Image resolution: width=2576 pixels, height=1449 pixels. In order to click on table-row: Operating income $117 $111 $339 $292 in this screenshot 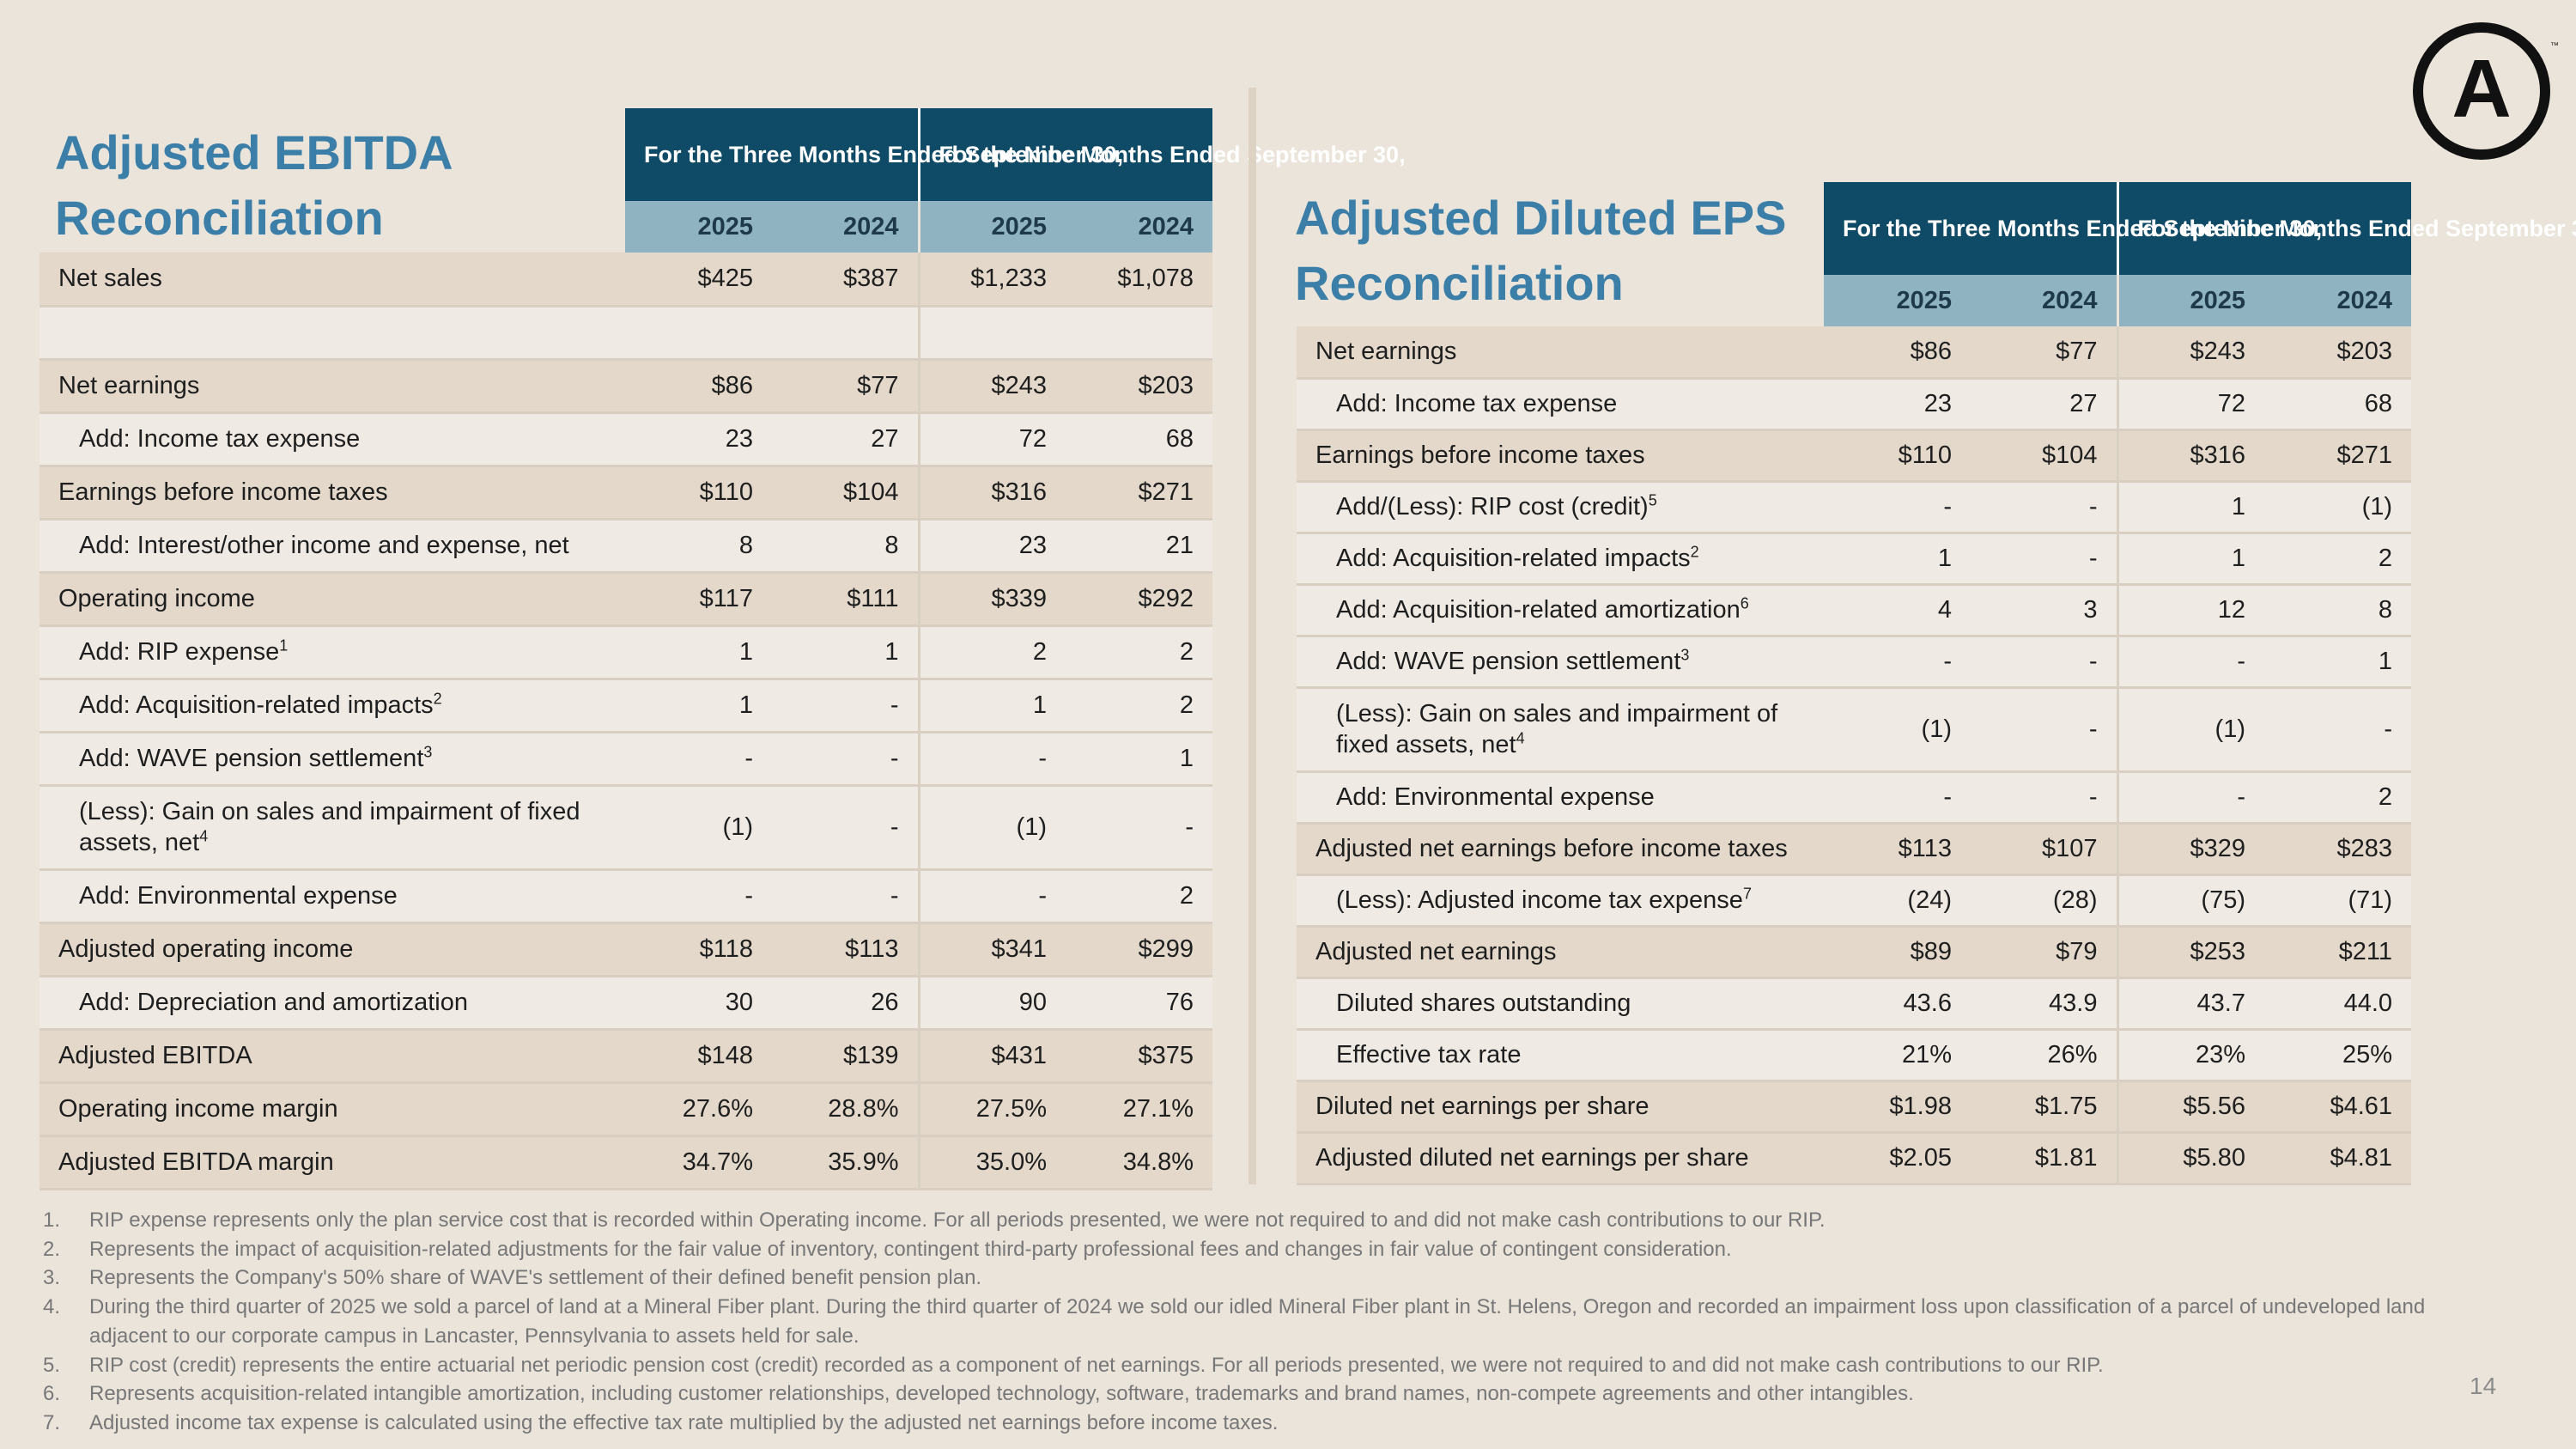, I will do `click(626, 599)`.